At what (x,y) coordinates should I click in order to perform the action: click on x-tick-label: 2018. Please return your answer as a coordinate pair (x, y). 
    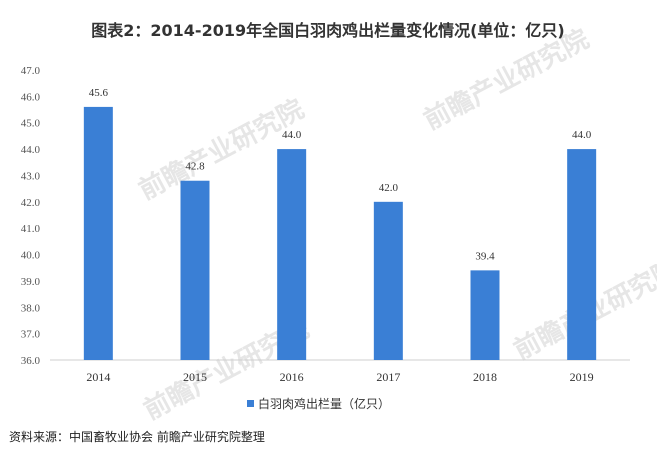
    Looking at the image, I should click on (485, 377).